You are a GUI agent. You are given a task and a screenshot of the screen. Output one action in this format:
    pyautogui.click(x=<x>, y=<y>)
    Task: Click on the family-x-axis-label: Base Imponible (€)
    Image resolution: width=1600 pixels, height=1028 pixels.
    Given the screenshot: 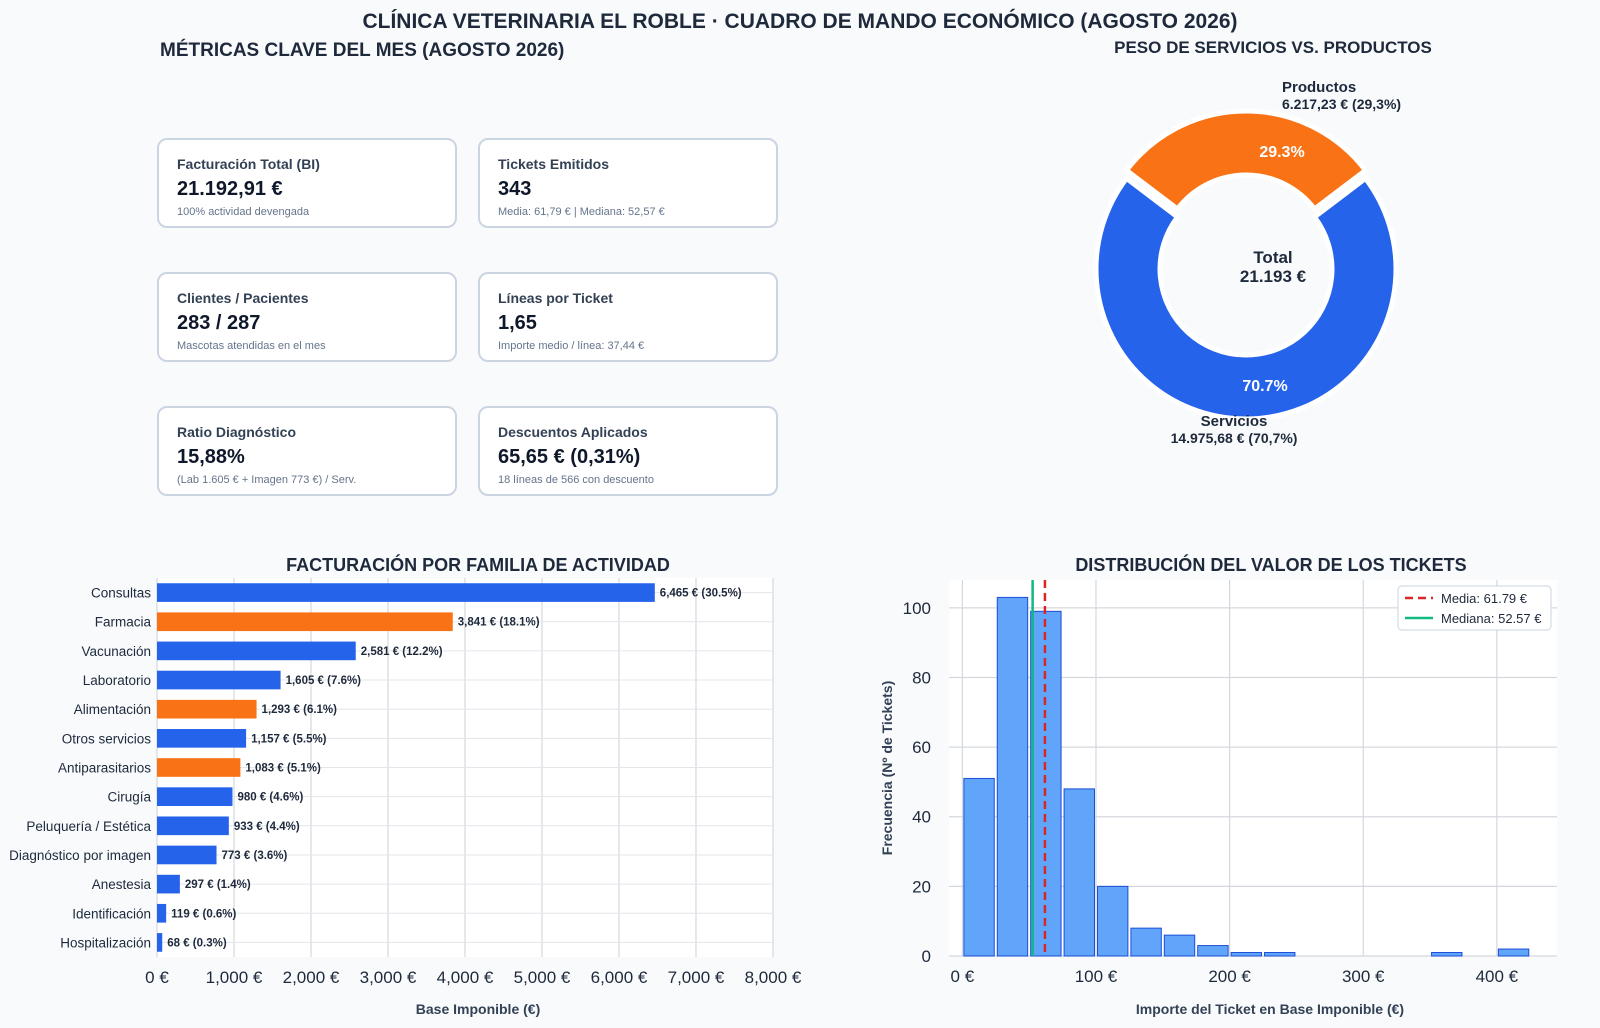 What is the action you would take?
    pyautogui.click(x=478, y=1009)
    